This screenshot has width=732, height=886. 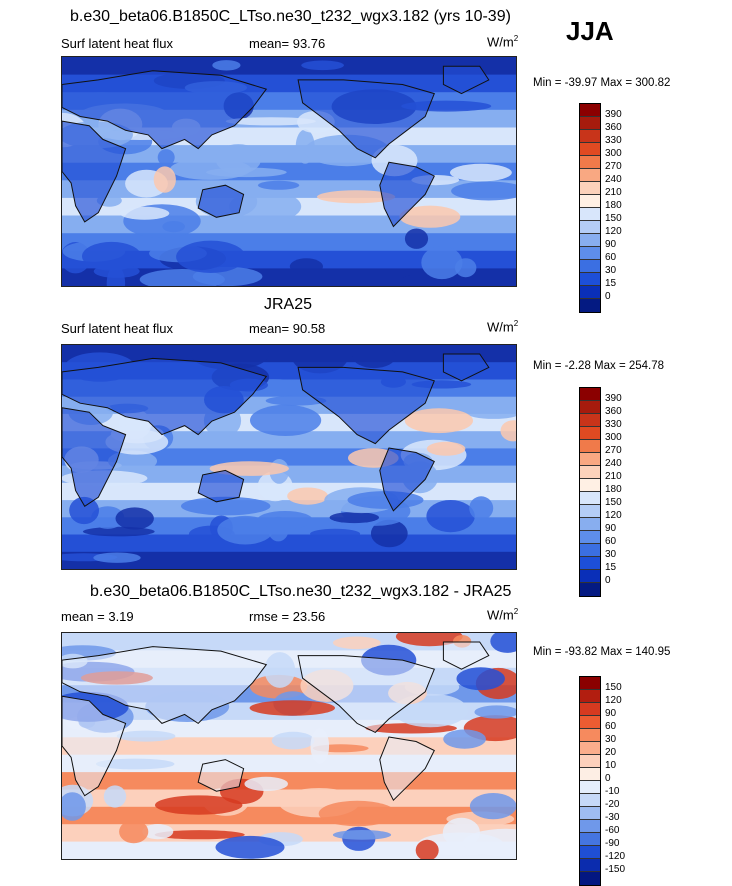 I want to click on colorbar-tick-label: 330, so click(x=613, y=140).